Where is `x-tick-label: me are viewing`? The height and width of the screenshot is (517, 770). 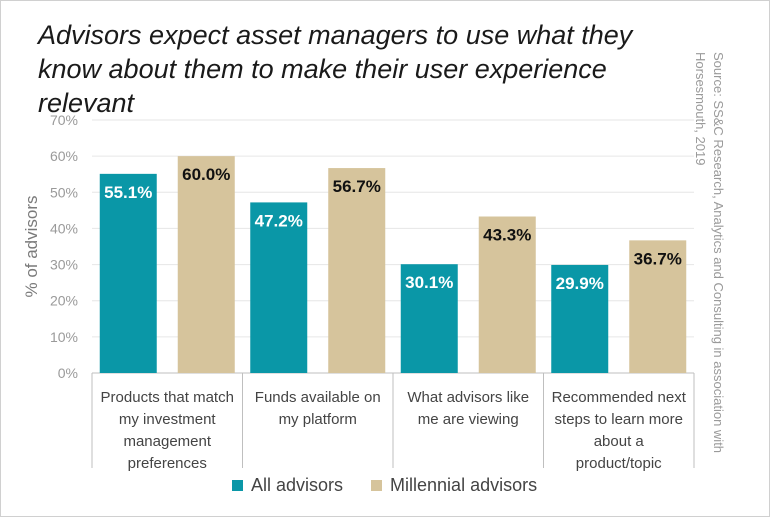
x-tick-label: me are viewing is located at coordinates (468, 419).